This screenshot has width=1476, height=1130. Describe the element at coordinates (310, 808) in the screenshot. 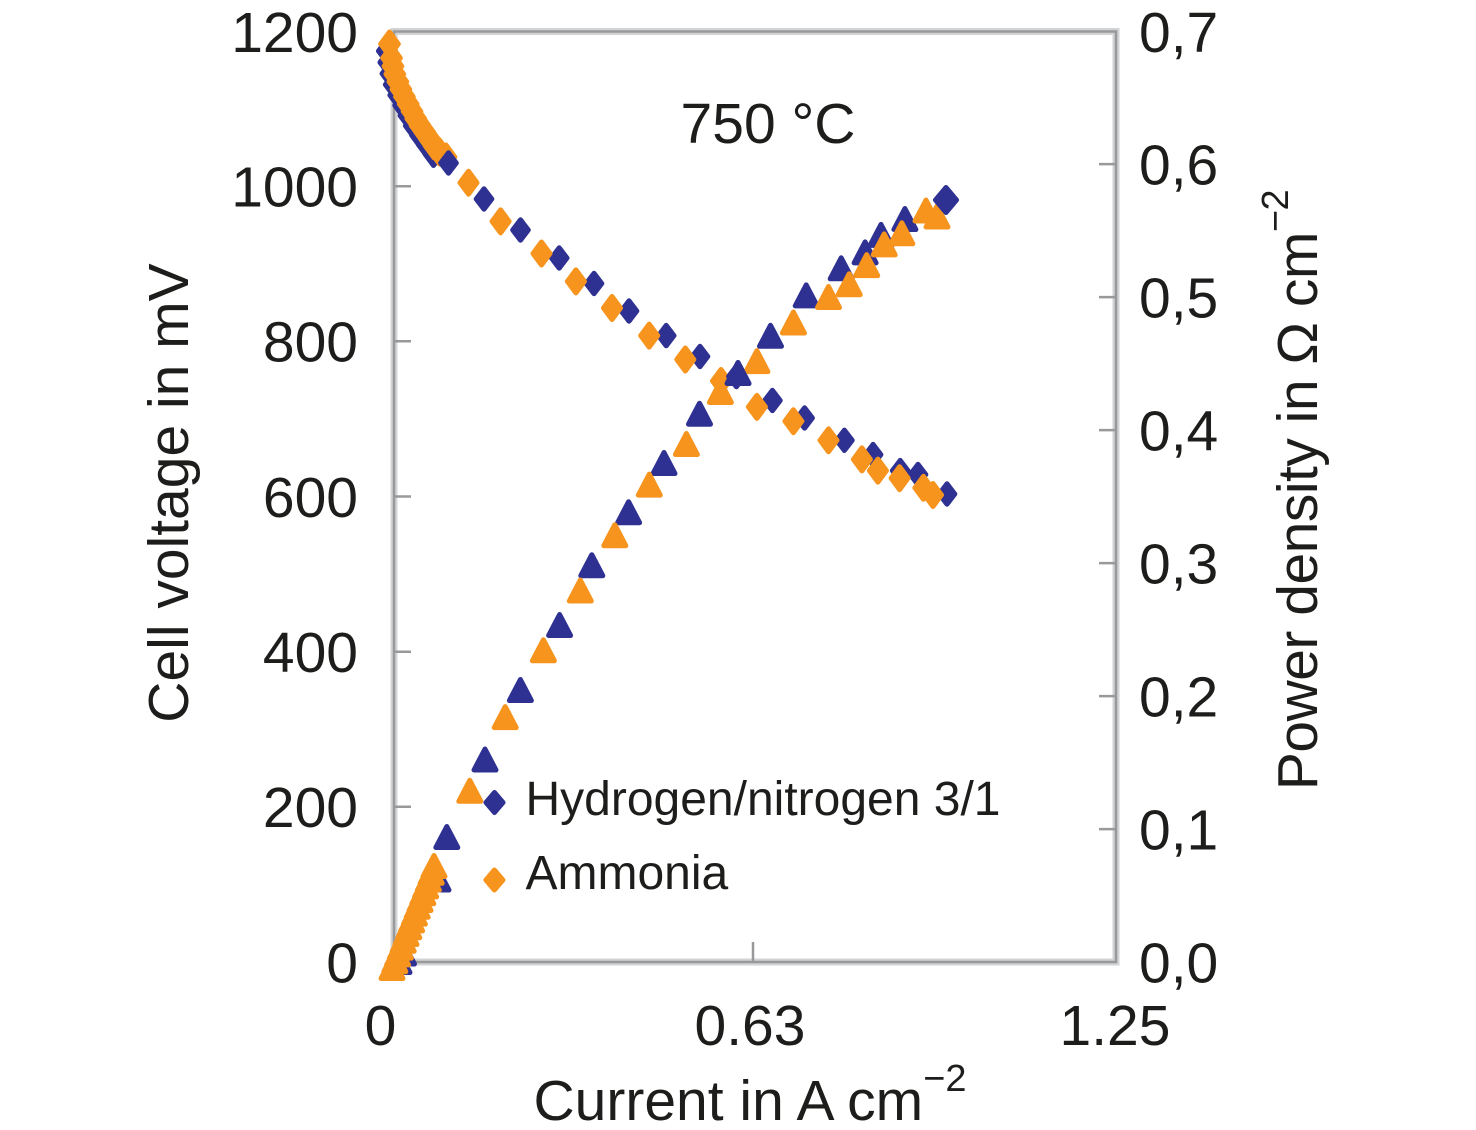

I see `svg-text: 200` at that location.